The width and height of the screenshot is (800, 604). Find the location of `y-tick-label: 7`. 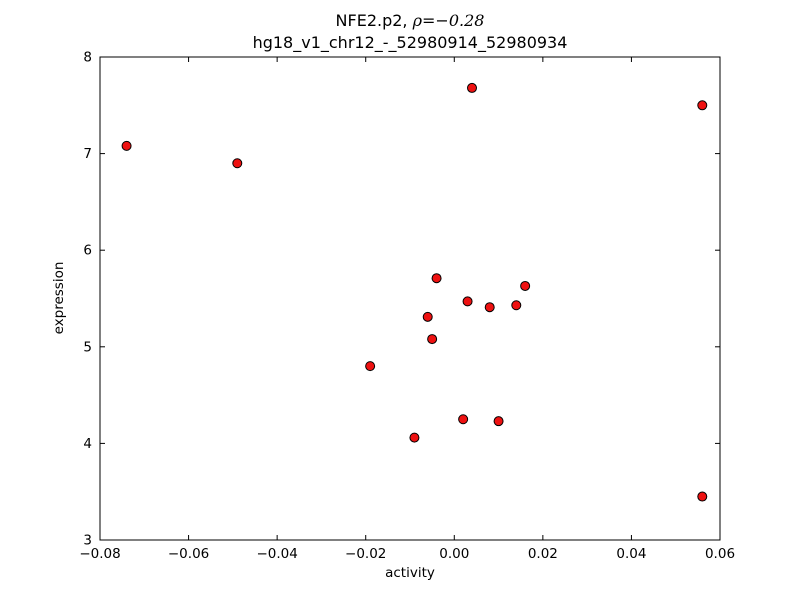

y-tick-label: 7 is located at coordinates (87, 154).